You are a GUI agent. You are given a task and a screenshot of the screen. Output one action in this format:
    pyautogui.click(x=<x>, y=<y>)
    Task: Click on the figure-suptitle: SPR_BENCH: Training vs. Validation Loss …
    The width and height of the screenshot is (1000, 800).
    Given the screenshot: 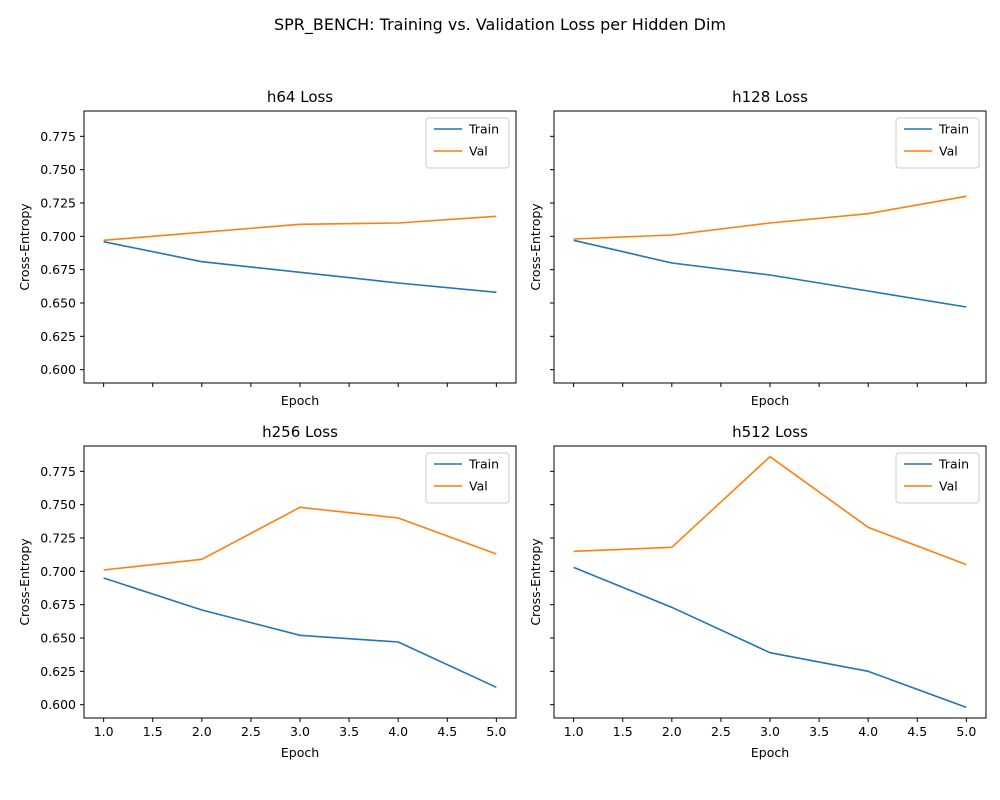 What is the action you would take?
    pyautogui.click(x=500, y=25)
    